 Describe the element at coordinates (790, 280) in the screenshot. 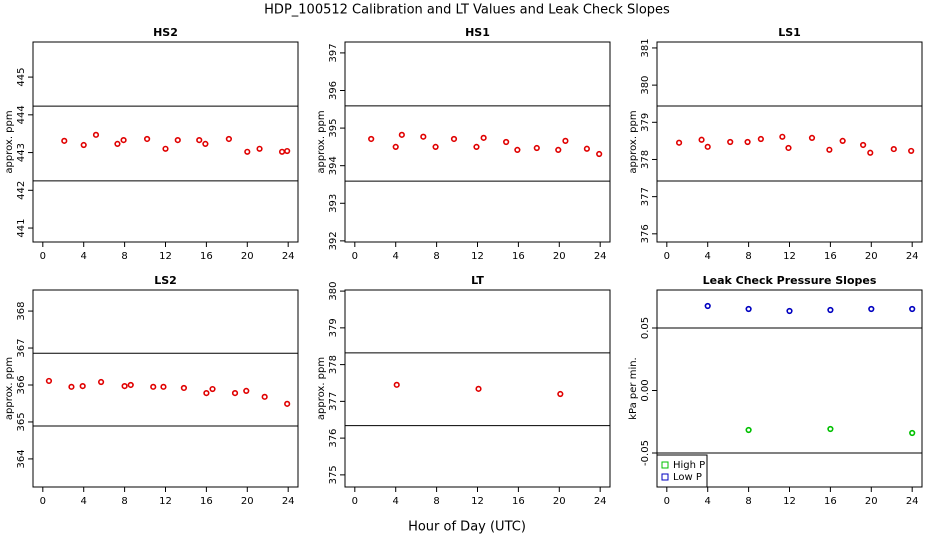

I see `panel-title: Leak Check Pressure Slopes` at that location.